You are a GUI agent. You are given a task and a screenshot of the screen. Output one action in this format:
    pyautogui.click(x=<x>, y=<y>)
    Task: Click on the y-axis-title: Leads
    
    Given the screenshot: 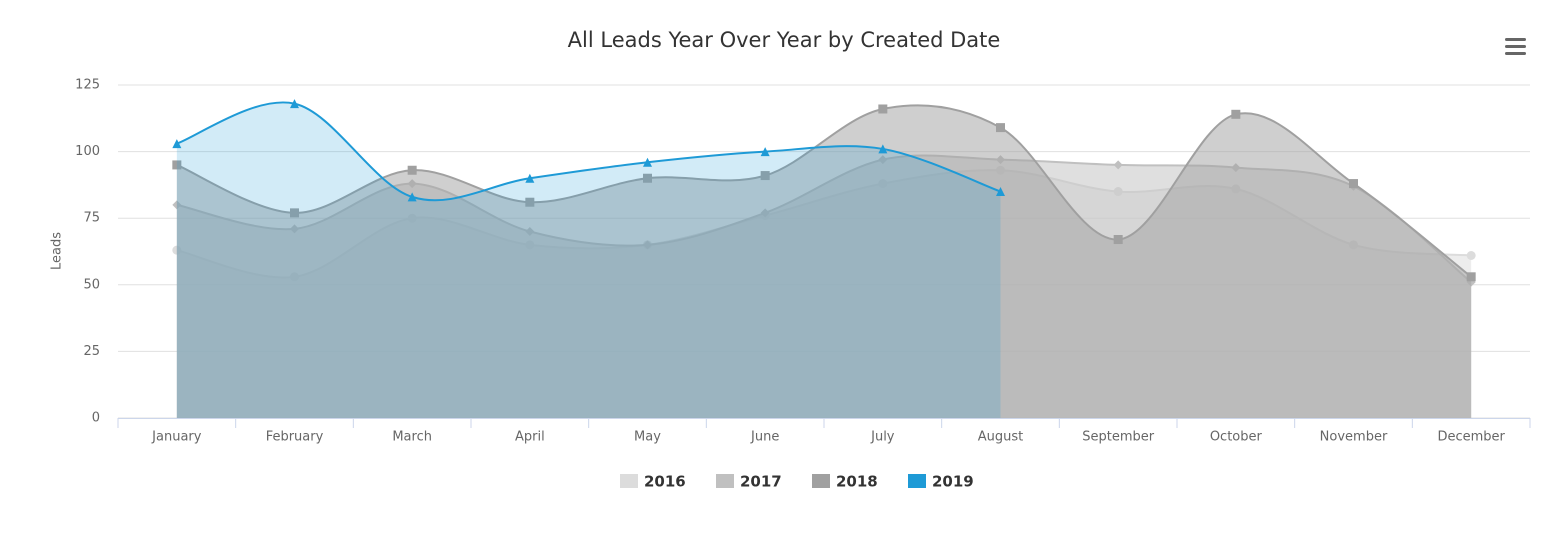 What is the action you would take?
    pyautogui.click(x=57, y=251)
    